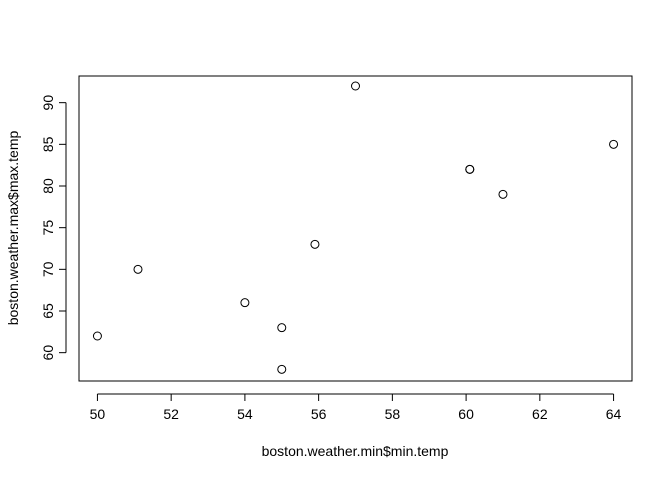  Describe the element at coordinates (13, 228) in the screenshot. I see `y-axis-label: boston.weather.max$max.temp` at that location.